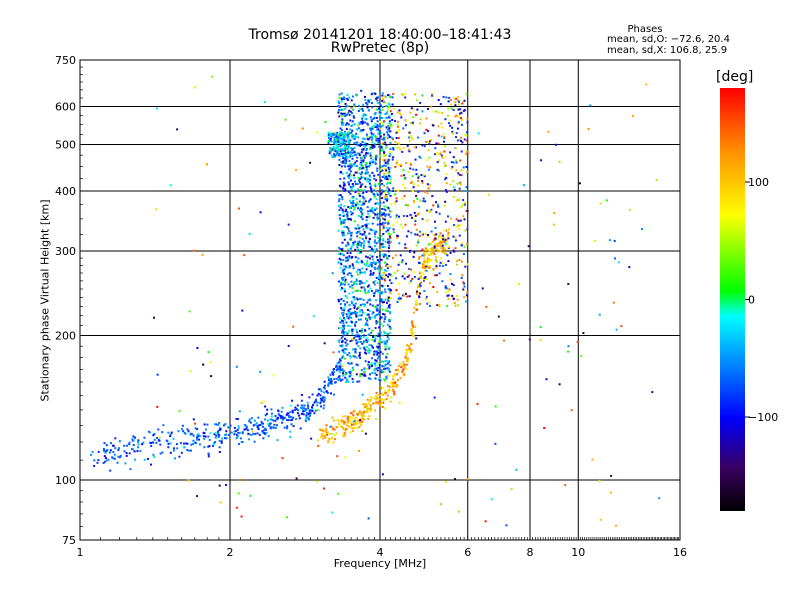 This screenshot has width=800, height=600. What do you see at coordinates (751, 300) in the screenshot?
I see `colorbar-tick-label: 0` at bounding box center [751, 300].